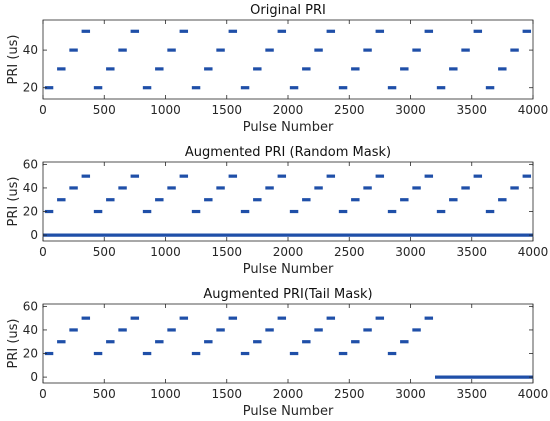 The height and width of the screenshot is (421, 550). What do you see at coordinates (288, 10) in the screenshot?
I see `chart-title: Original PRI` at bounding box center [288, 10].